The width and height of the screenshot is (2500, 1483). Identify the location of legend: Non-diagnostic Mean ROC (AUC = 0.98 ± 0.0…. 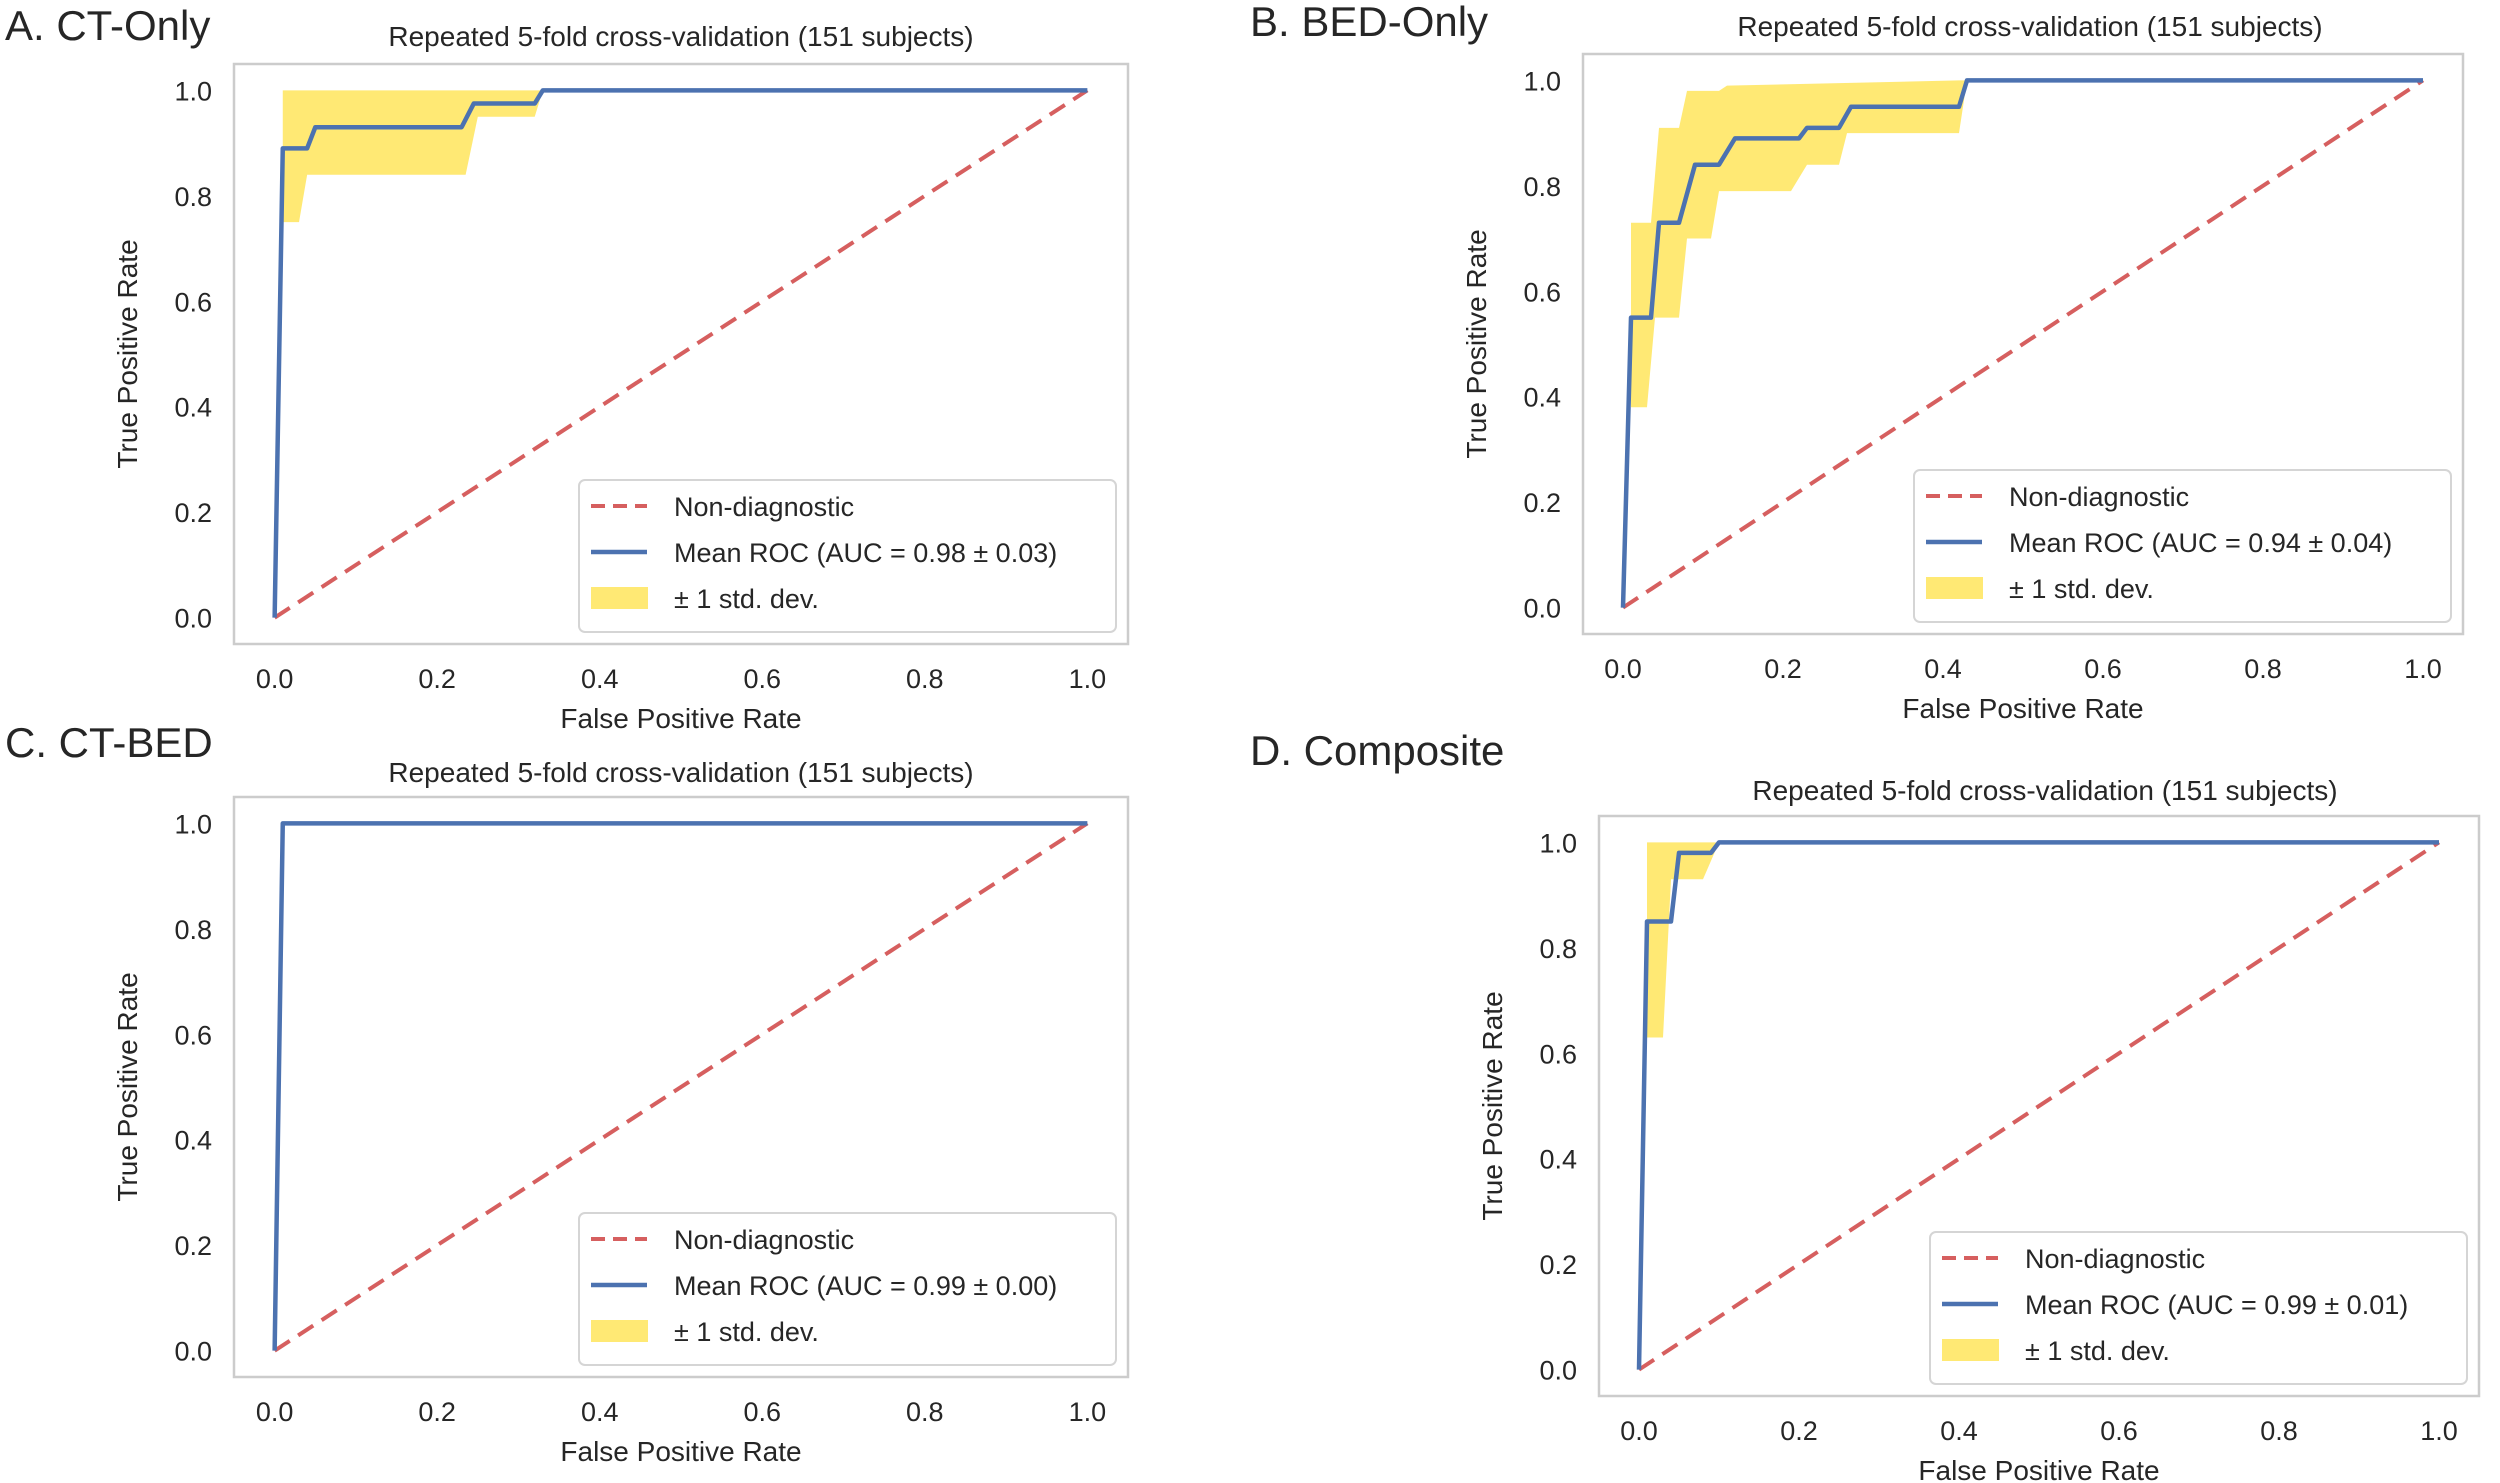
(847, 556).